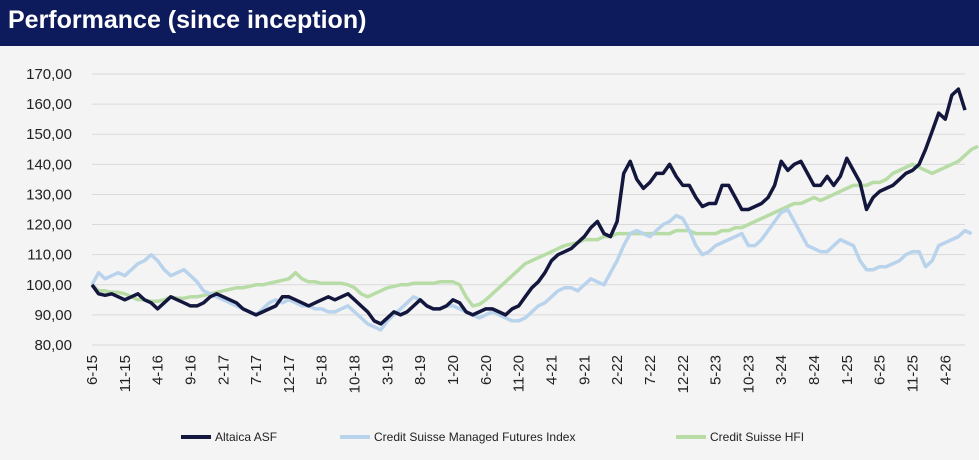  I want to click on x-tick-label: 1-25, so click(847, 370).